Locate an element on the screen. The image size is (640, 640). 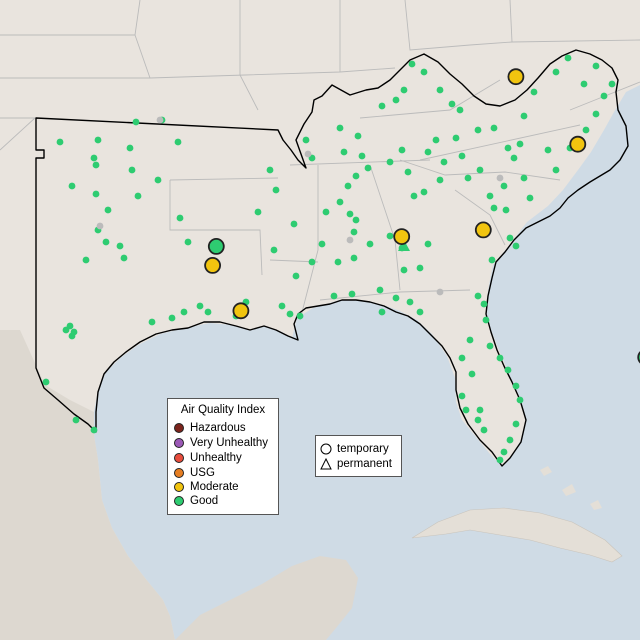
monitor-marker-good is located at coordinates (216, 246).